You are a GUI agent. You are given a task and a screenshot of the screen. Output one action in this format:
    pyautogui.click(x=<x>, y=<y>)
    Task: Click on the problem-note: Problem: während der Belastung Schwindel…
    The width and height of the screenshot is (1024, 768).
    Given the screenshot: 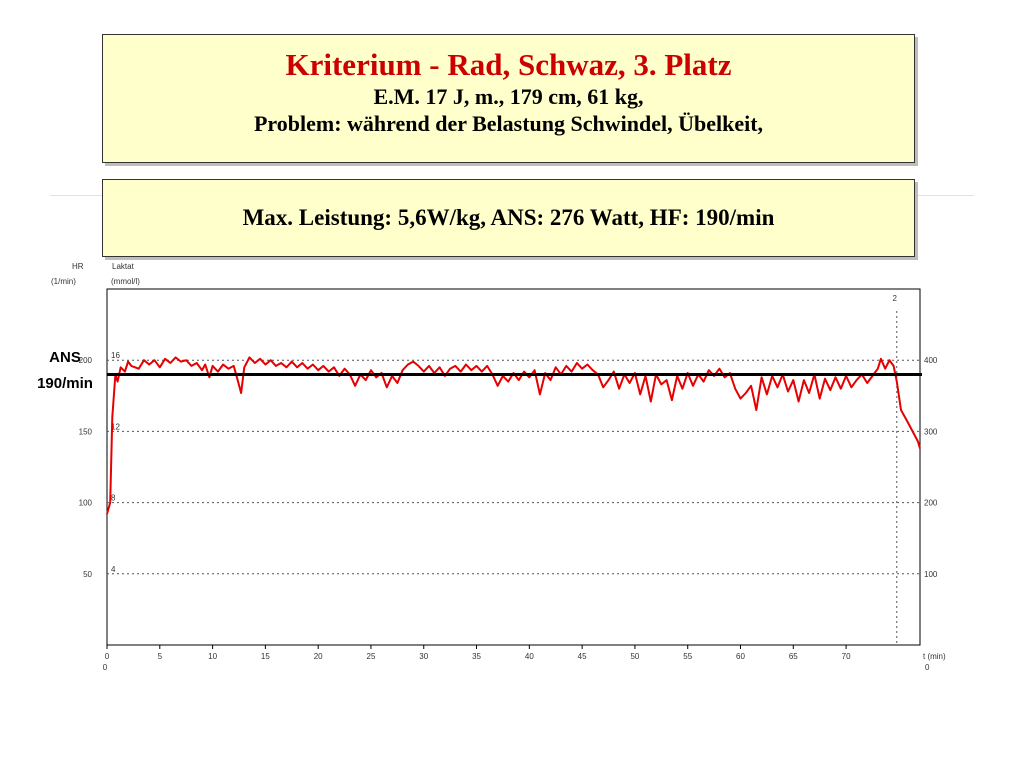 What is the action you would take?
    pyautogui.click(x=508, y=123)
    